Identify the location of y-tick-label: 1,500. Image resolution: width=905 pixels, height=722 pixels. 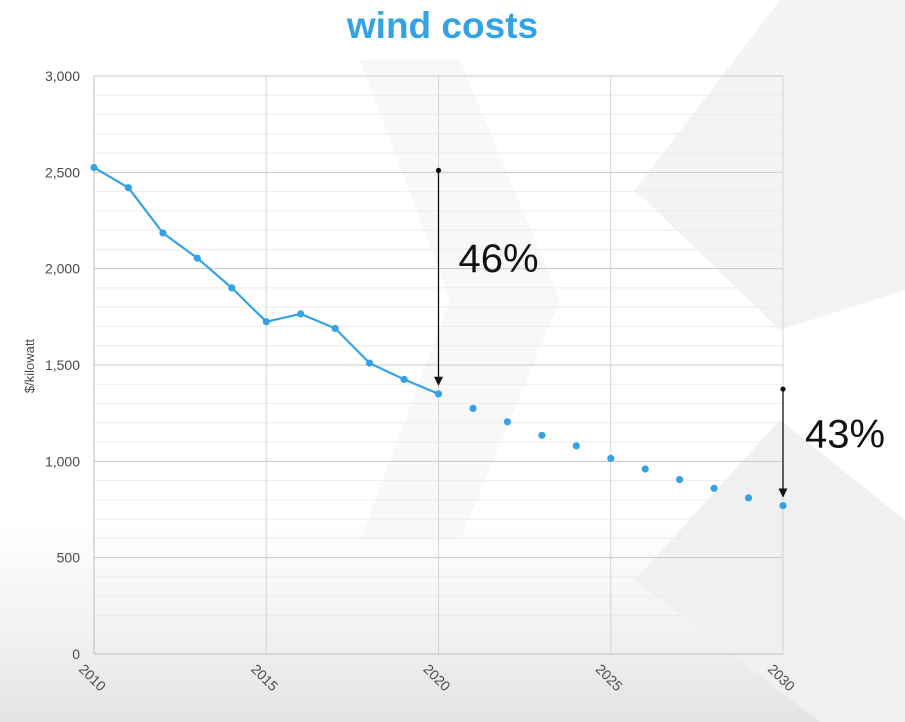
(62, 365).